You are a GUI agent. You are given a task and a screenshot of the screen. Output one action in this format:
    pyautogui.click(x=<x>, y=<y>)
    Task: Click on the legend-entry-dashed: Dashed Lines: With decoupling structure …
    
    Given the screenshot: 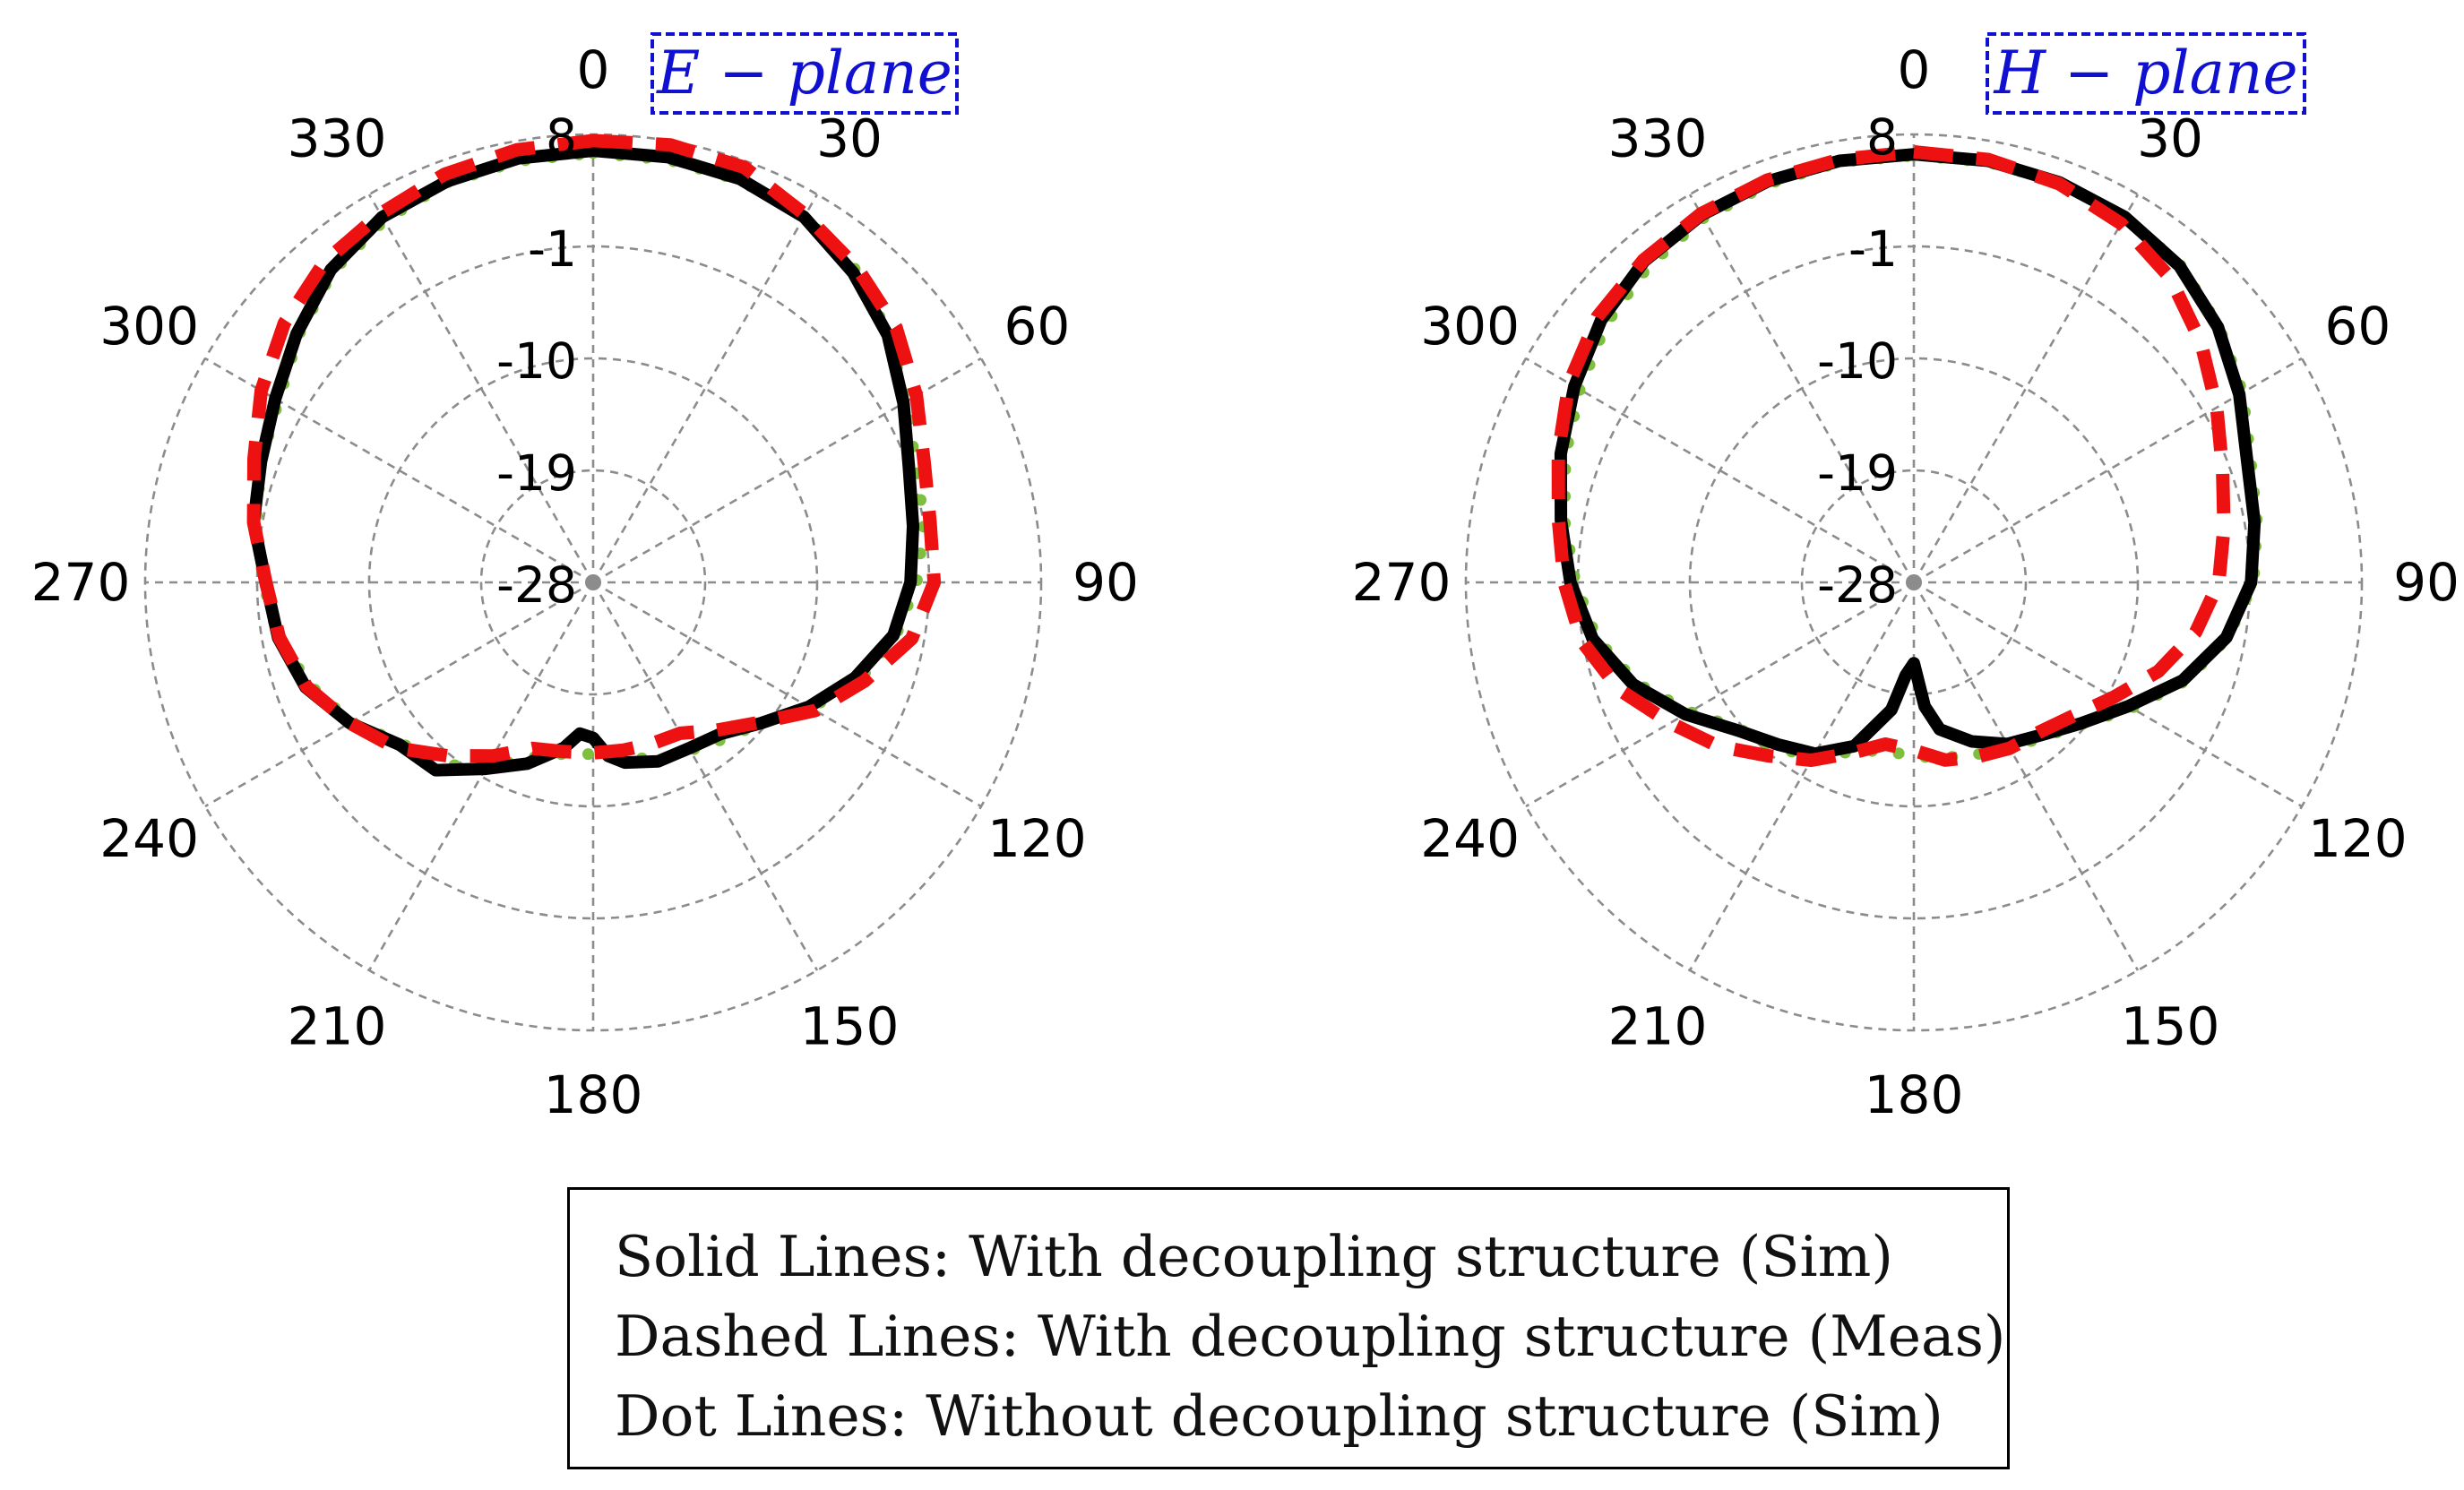 What is the action you would take?
    pyautogui.click(x=1310, y=1337)
    